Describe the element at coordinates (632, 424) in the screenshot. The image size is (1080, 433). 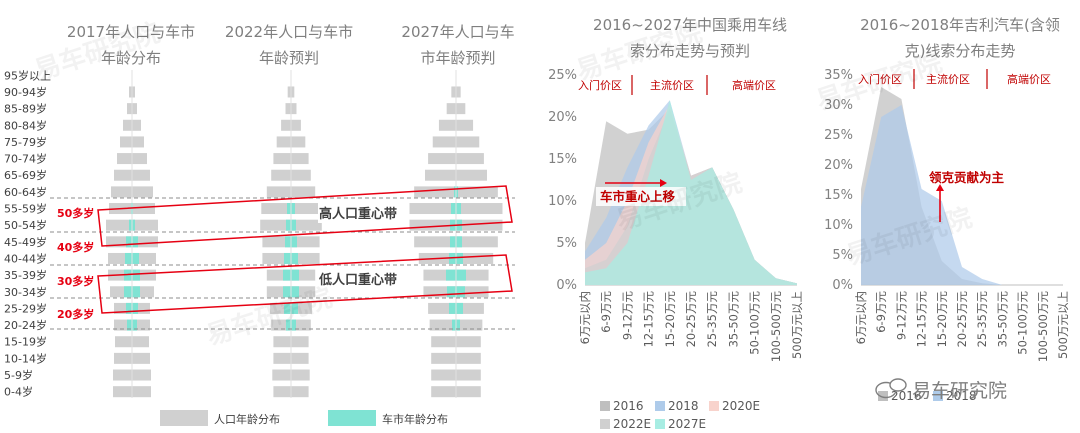
I see `legend-label: 2022E` at that location.